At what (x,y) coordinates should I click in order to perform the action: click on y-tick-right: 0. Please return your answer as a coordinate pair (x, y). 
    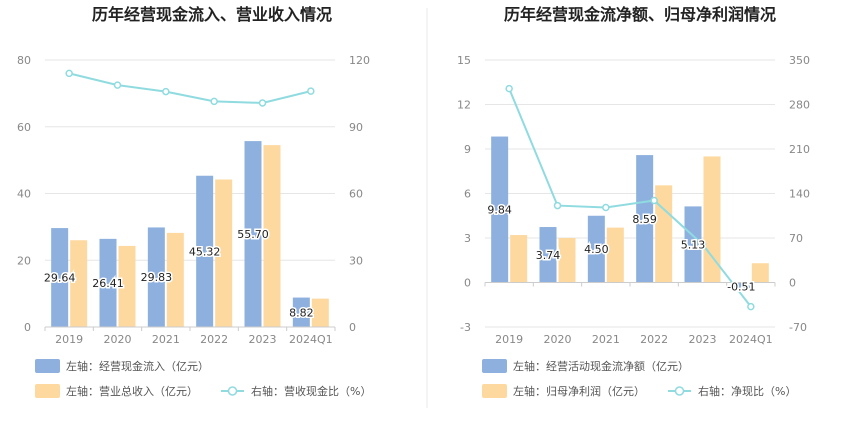
    Looking at the image, I should click on (792, 283).